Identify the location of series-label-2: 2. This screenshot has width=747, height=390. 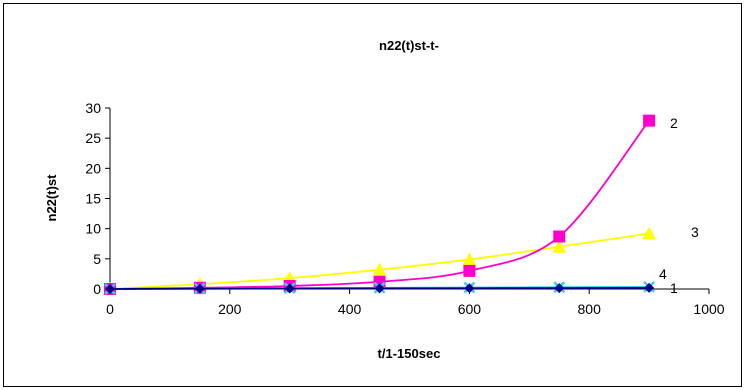
(674, 123).